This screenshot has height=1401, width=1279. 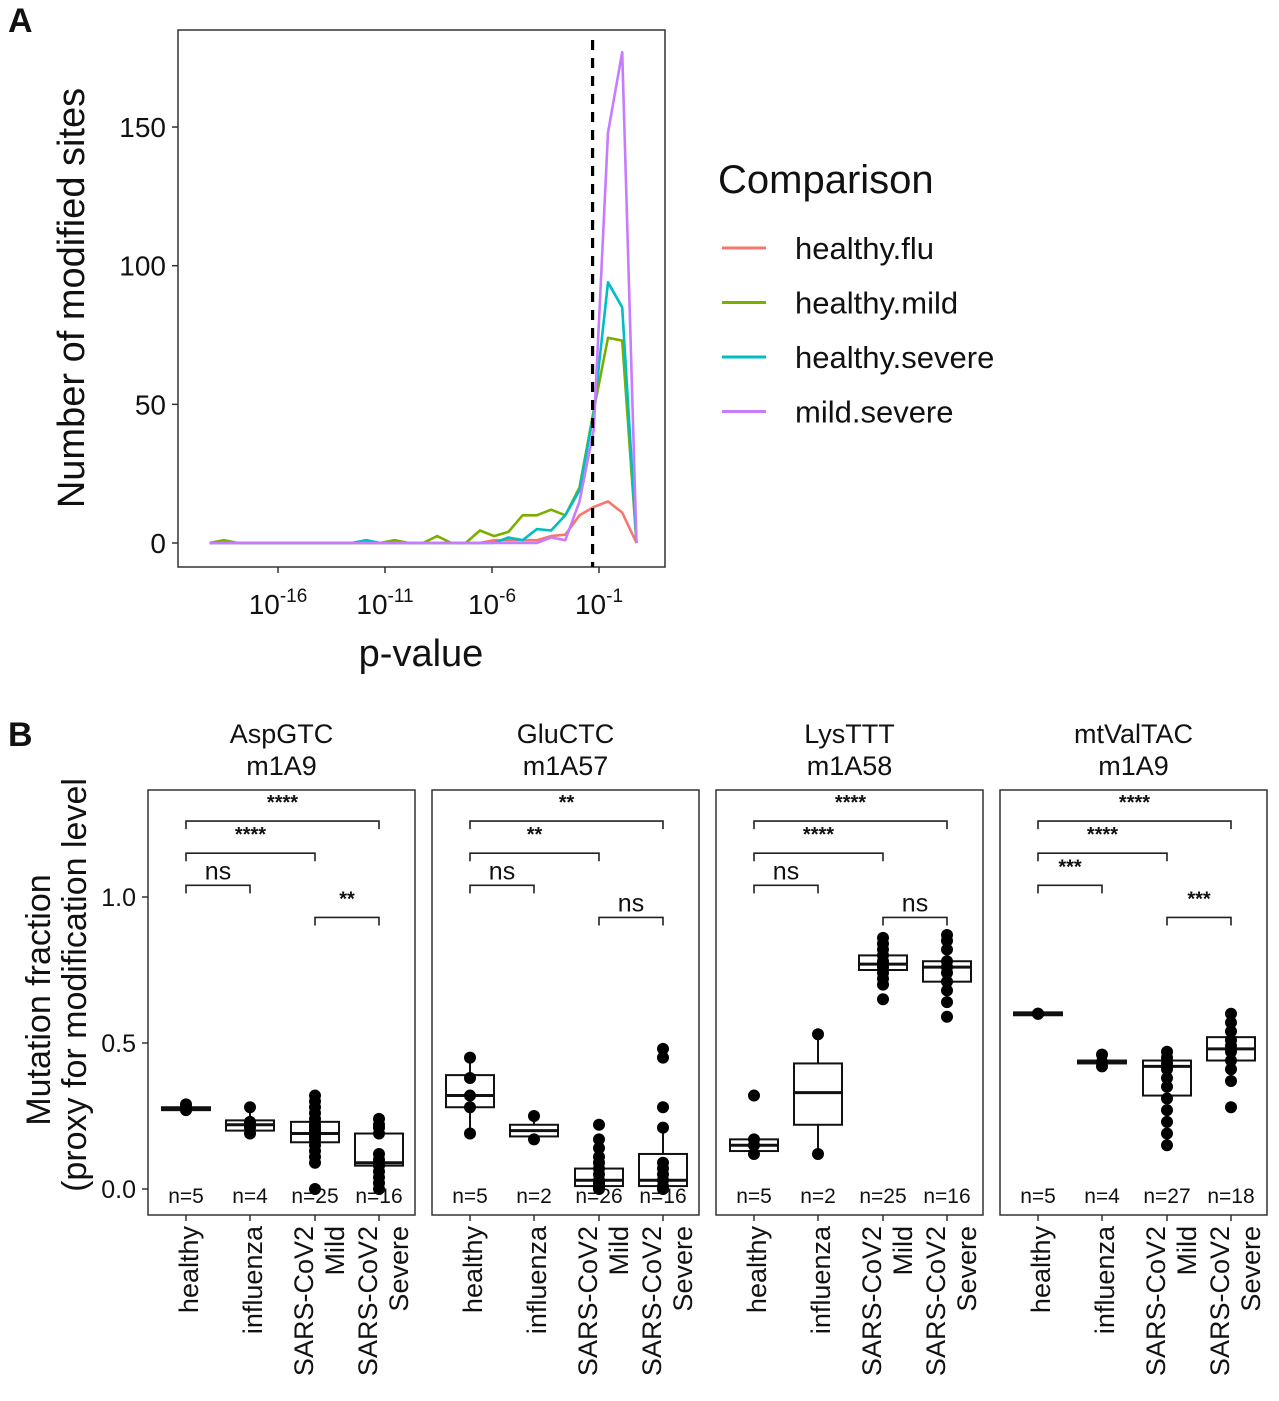 What do you see at coordinates (1133, 1002) in the screenshot?
I see `facet-panel` at bounding box center [1133, 1002].